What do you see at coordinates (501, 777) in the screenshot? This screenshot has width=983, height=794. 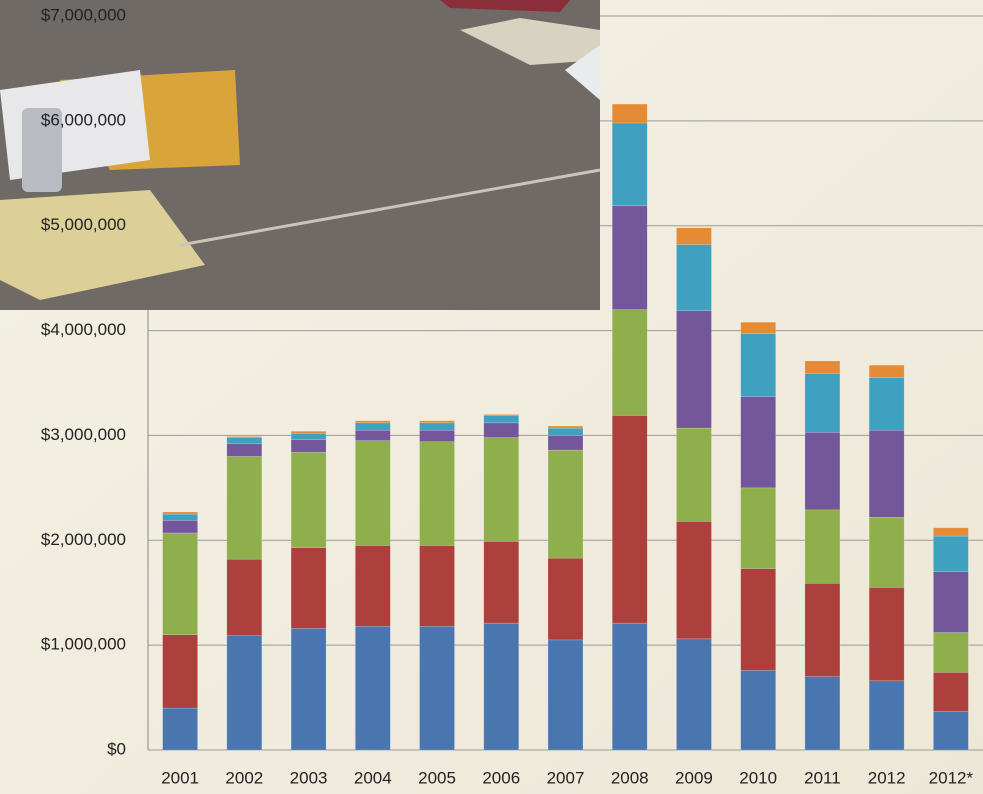 I see `x-tick-label: 2006` at bounding box center [501, 777].